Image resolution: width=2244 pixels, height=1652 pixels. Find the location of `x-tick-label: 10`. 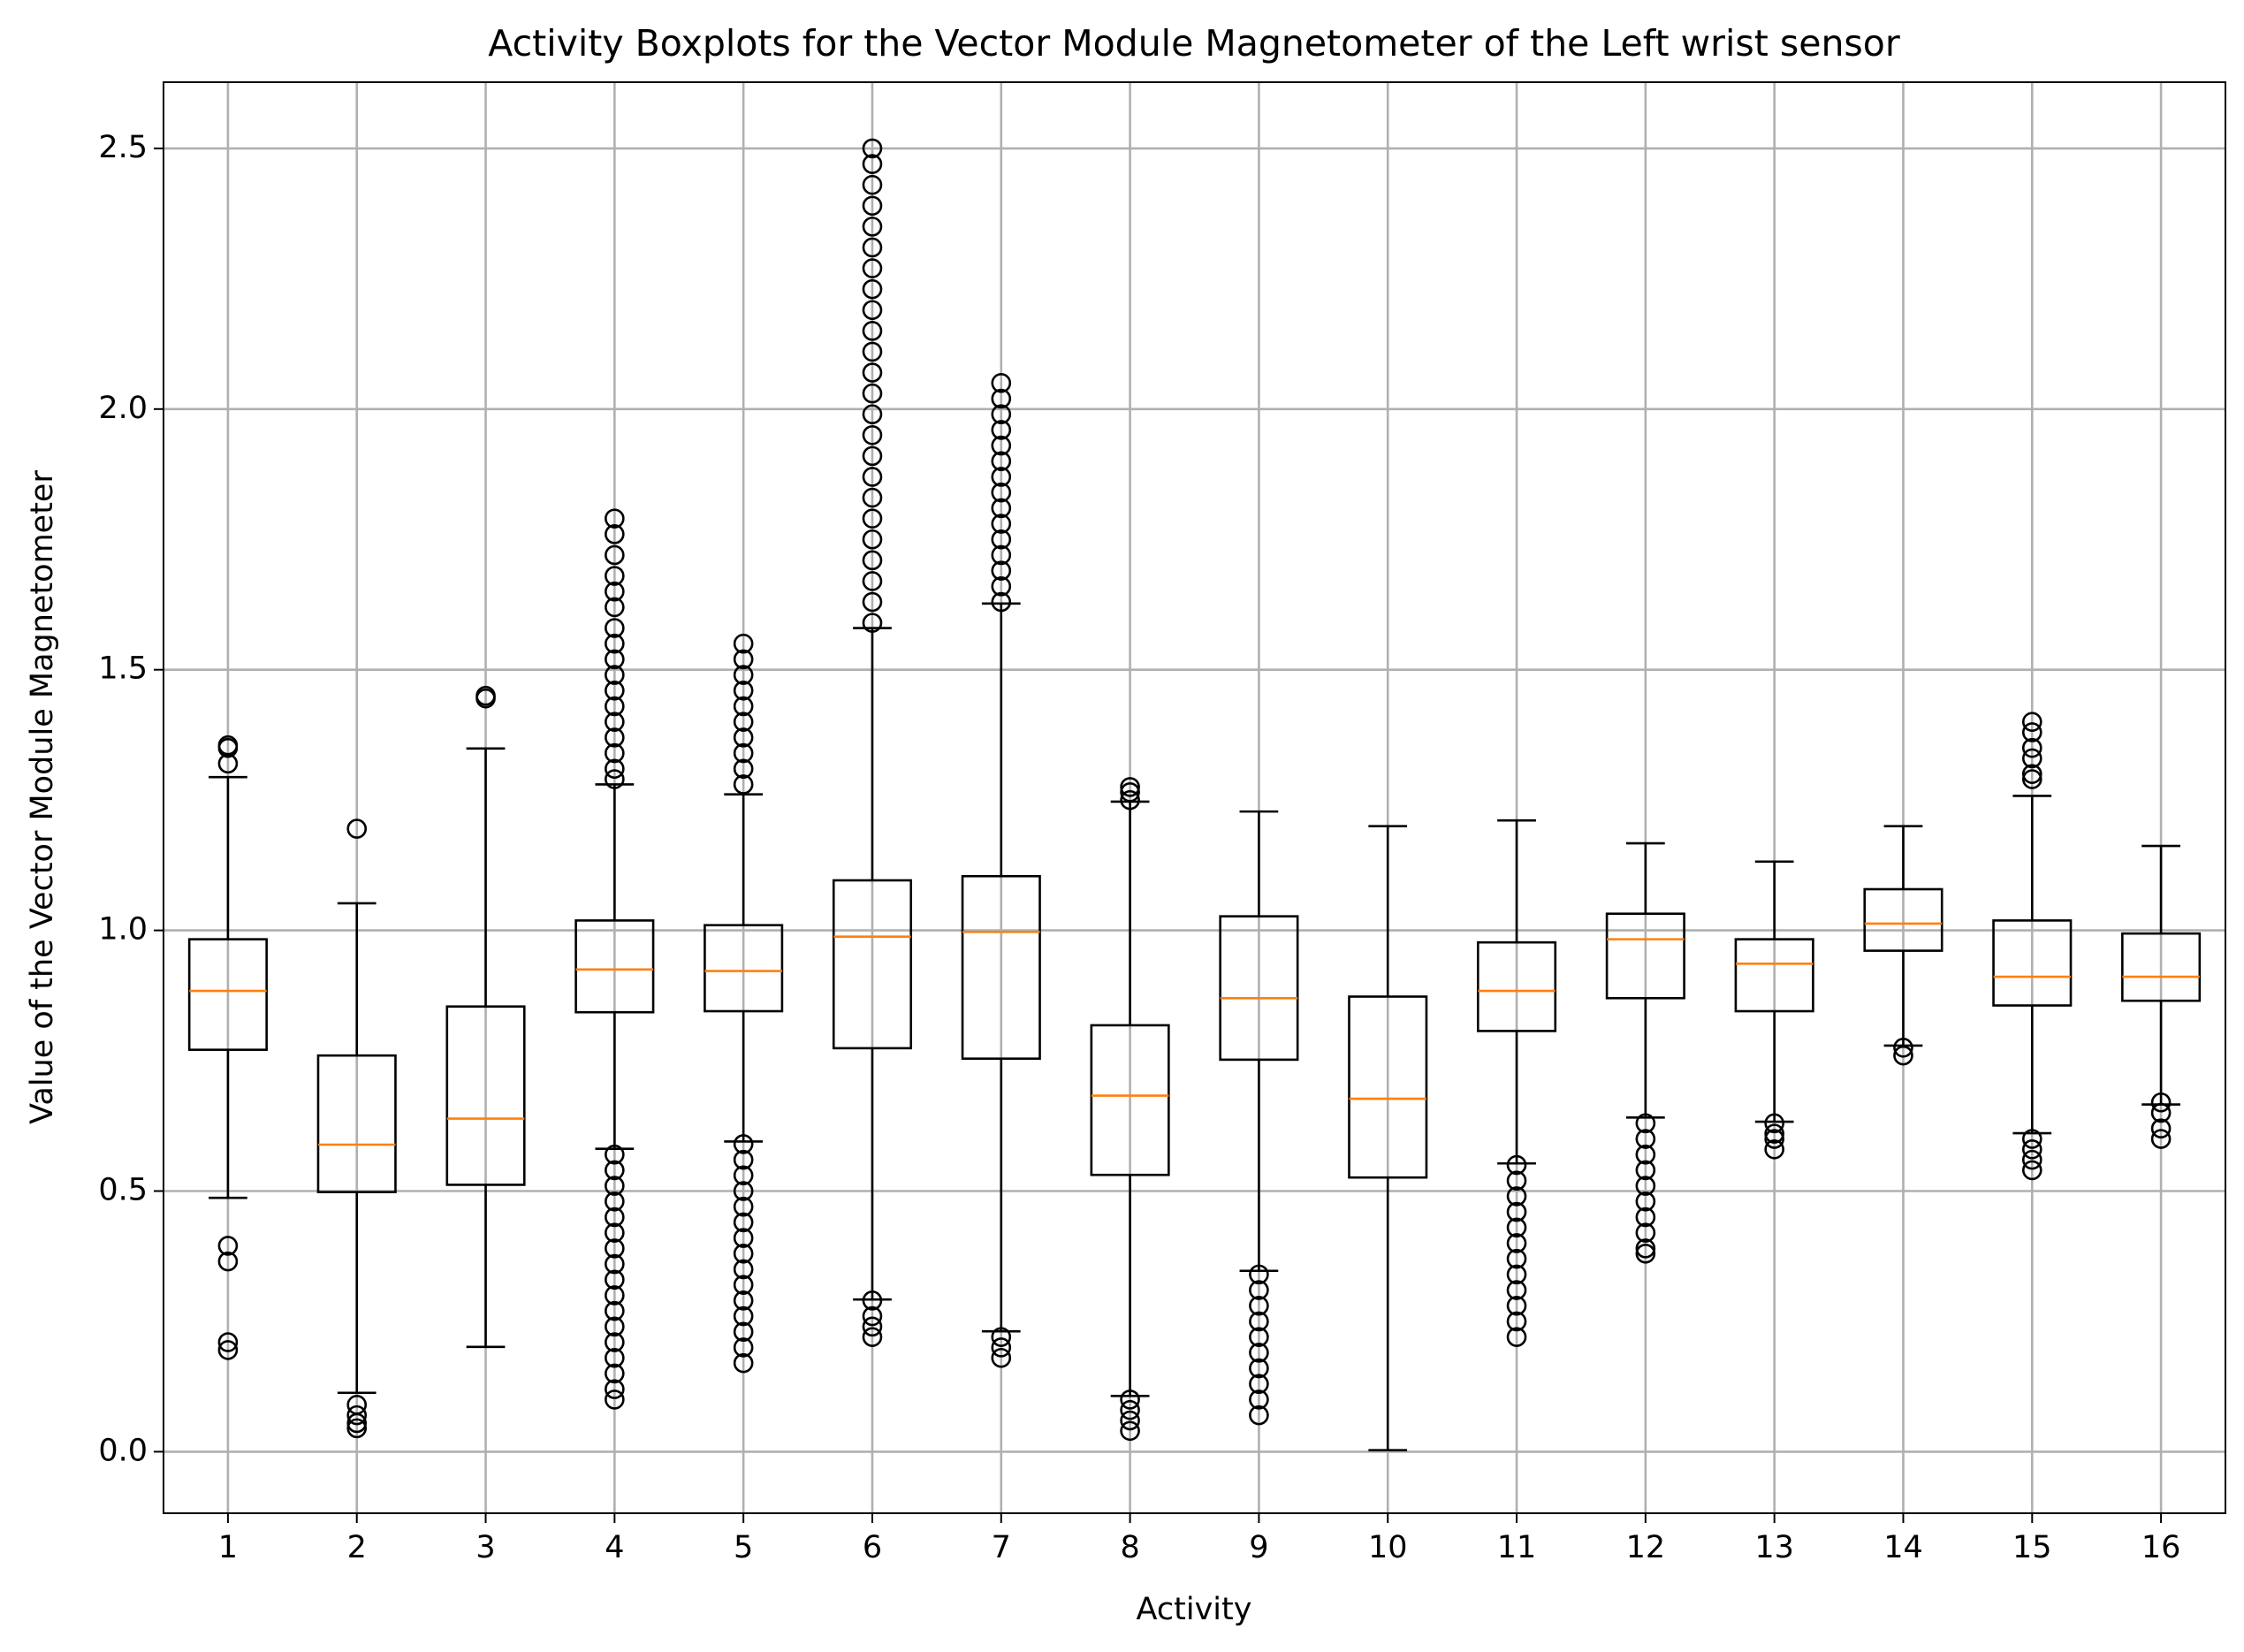

x-tick-label: 10 is located at coordinates (1388, 1548).